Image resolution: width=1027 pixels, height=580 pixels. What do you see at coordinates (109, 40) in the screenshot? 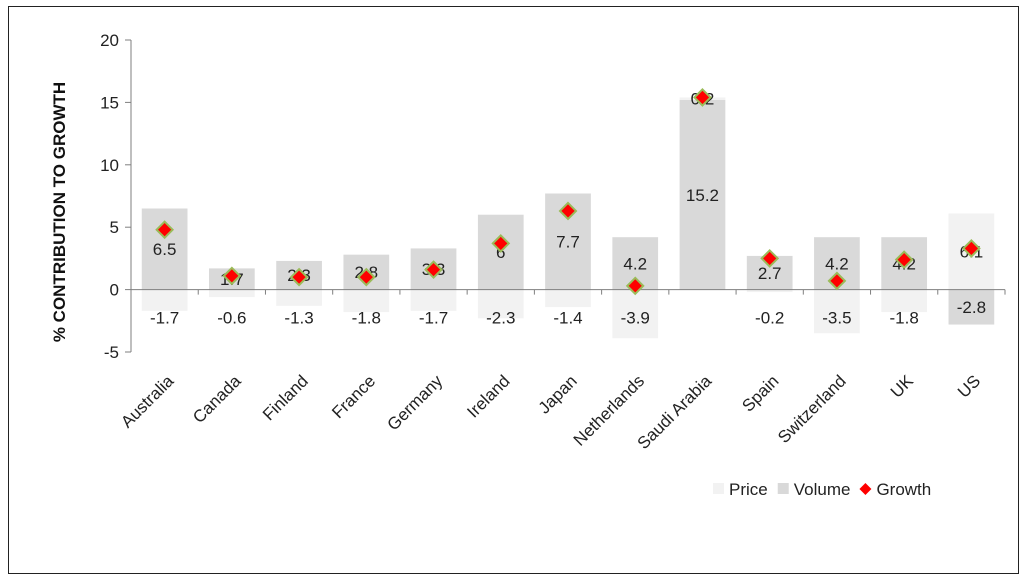
I see `y-tick-label: 20` at bounding box center [109, 40].